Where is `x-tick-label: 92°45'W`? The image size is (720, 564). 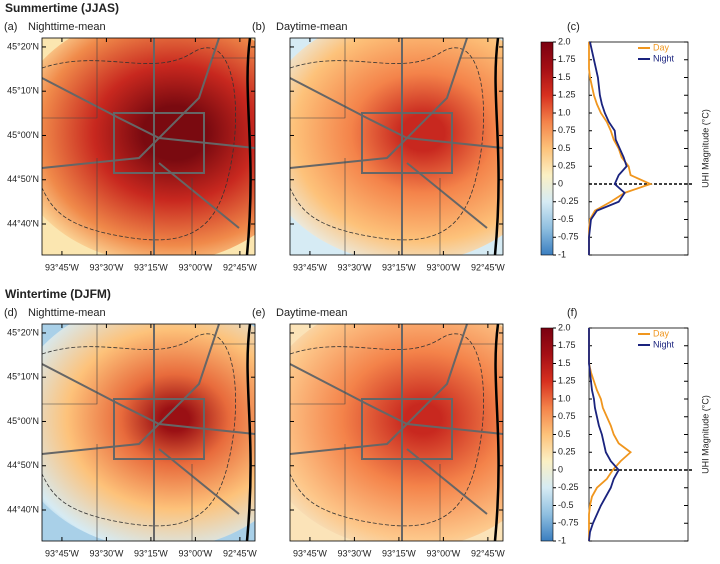 x-tick-label: 92°45'W is located at coordinates (240, 267).